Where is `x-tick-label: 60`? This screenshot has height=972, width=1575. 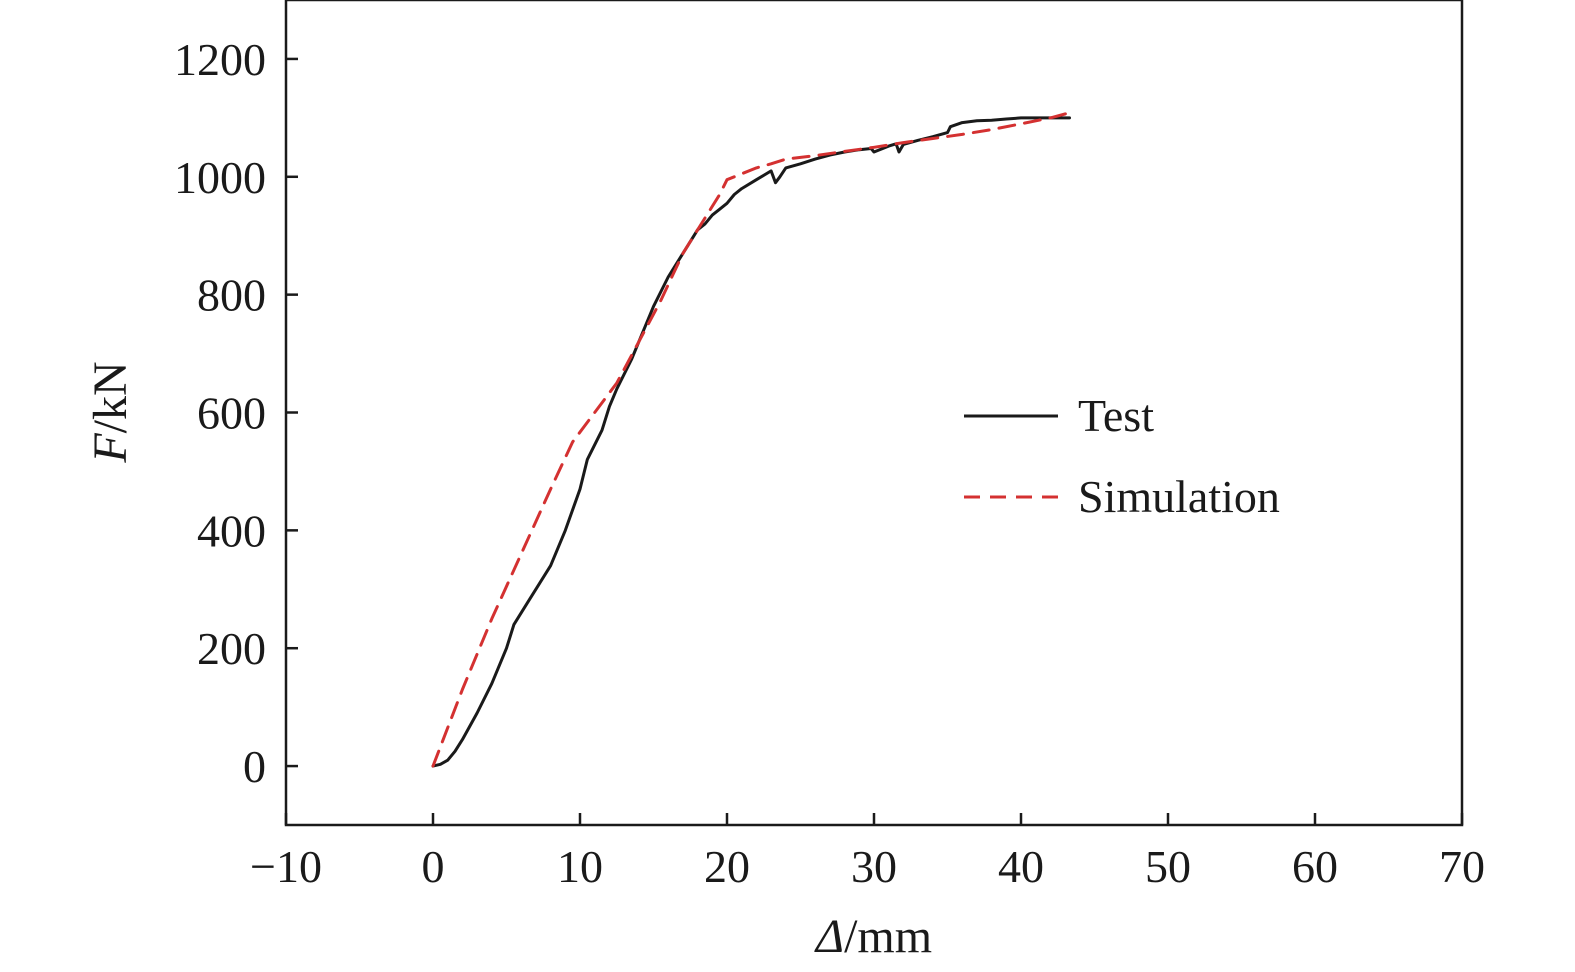 x-tick-label: 60 is located at coordinates (1315, 866).